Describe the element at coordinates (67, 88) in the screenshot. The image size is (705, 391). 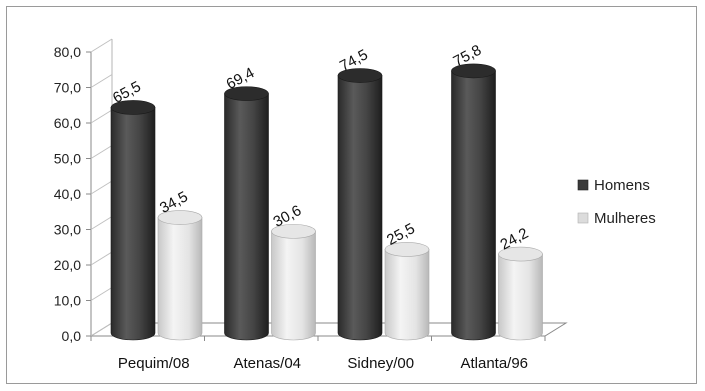
I see `y-tick-label: 70,0` at that location.